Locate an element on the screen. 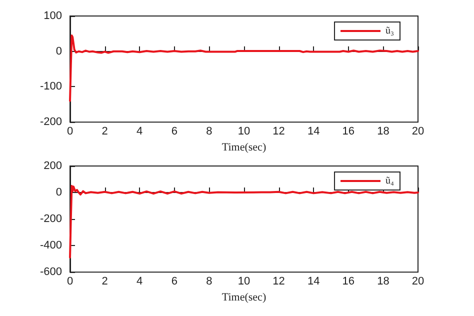  legend-label: ũ₄ is located at coordinates (390, 181).